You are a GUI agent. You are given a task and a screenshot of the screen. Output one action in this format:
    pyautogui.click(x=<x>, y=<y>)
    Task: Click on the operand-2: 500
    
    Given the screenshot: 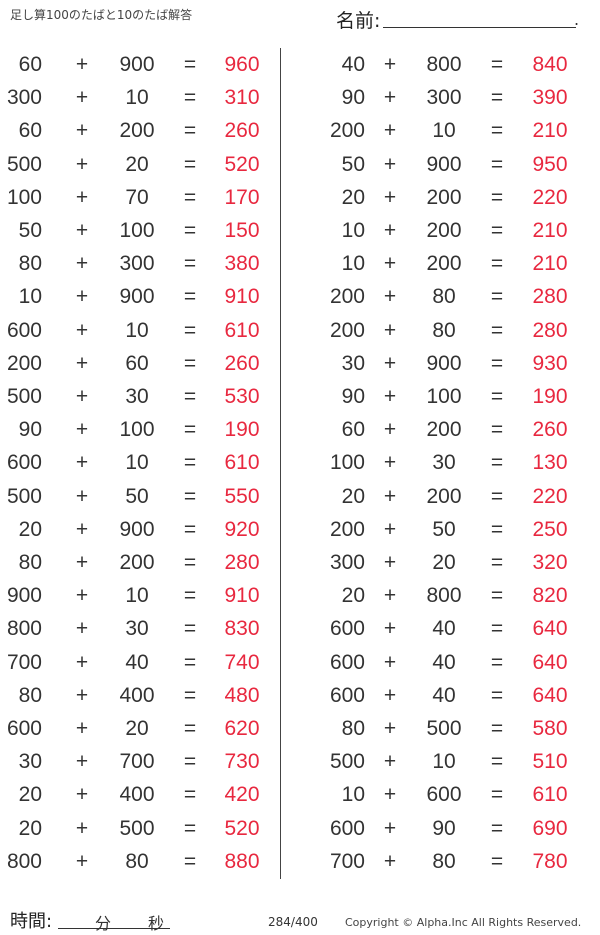 What is the action you would take?
    pyautogui.click(x=137, y=828)
    